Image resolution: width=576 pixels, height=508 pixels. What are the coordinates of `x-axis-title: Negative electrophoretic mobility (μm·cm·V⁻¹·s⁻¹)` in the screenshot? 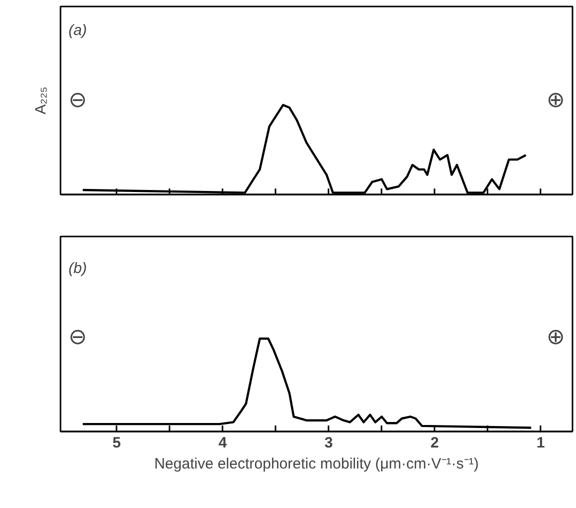 It's located at (316, 464).